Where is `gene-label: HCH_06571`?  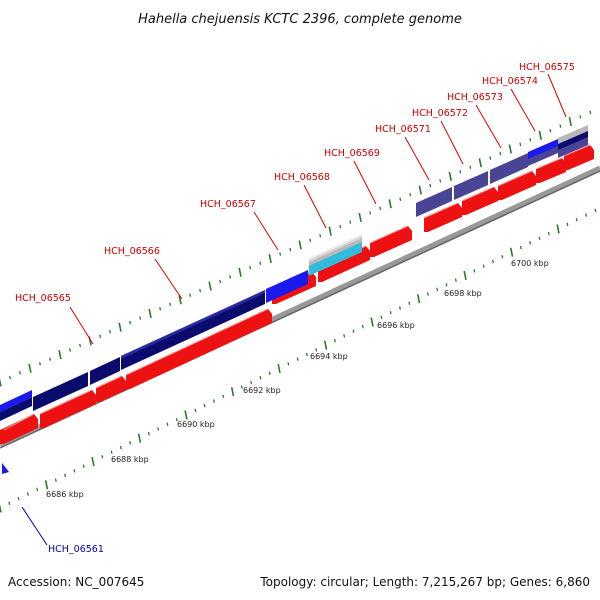 gene-label: HCH_06571 is located at coordinates (403, 129).